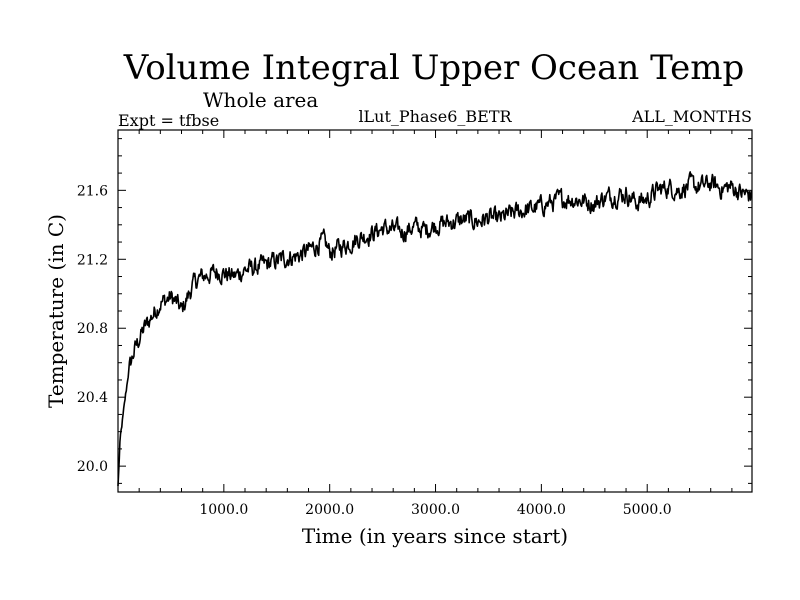  Describe the element at coordinates (92, 191) in the screenshot. I see `y-tick-label: 21.6` at that location.